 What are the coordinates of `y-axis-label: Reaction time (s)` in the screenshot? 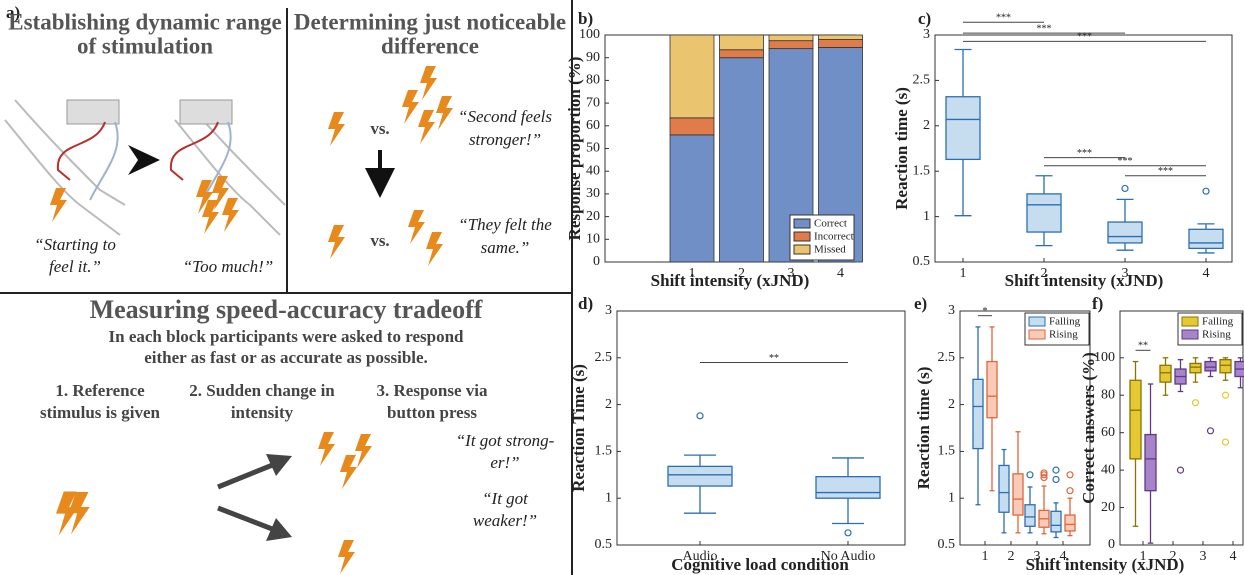 It's located at (901, 148).